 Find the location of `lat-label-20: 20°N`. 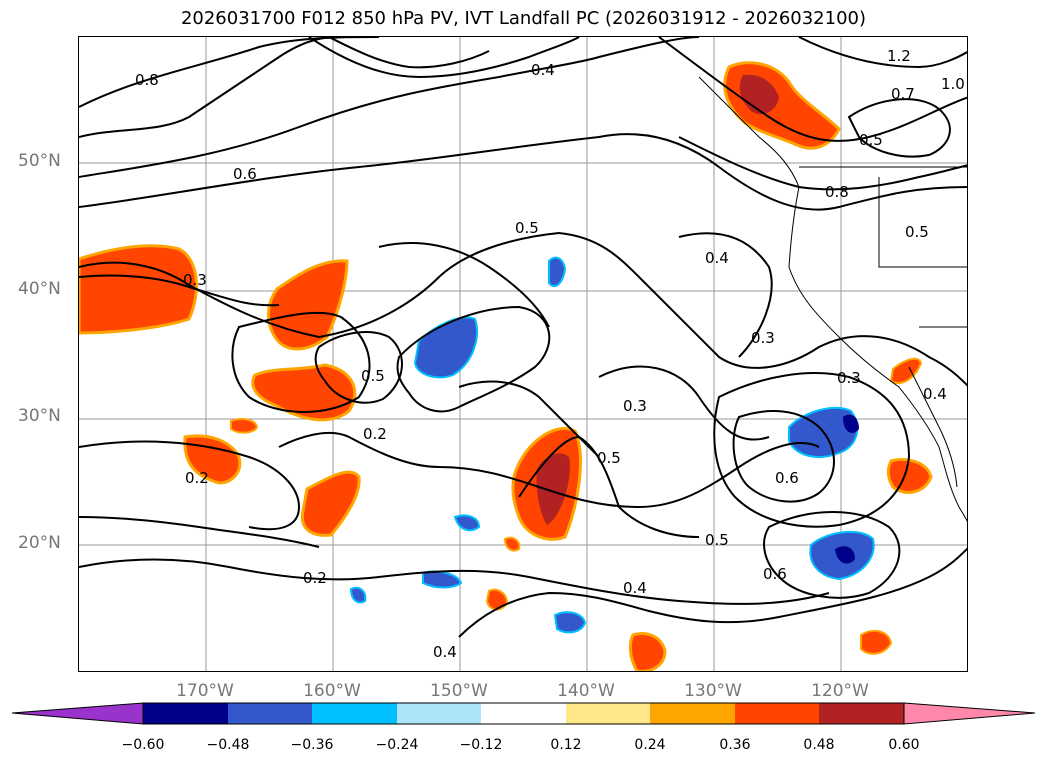

lat-label-20: 20°N is located at coordinates (39, 543).